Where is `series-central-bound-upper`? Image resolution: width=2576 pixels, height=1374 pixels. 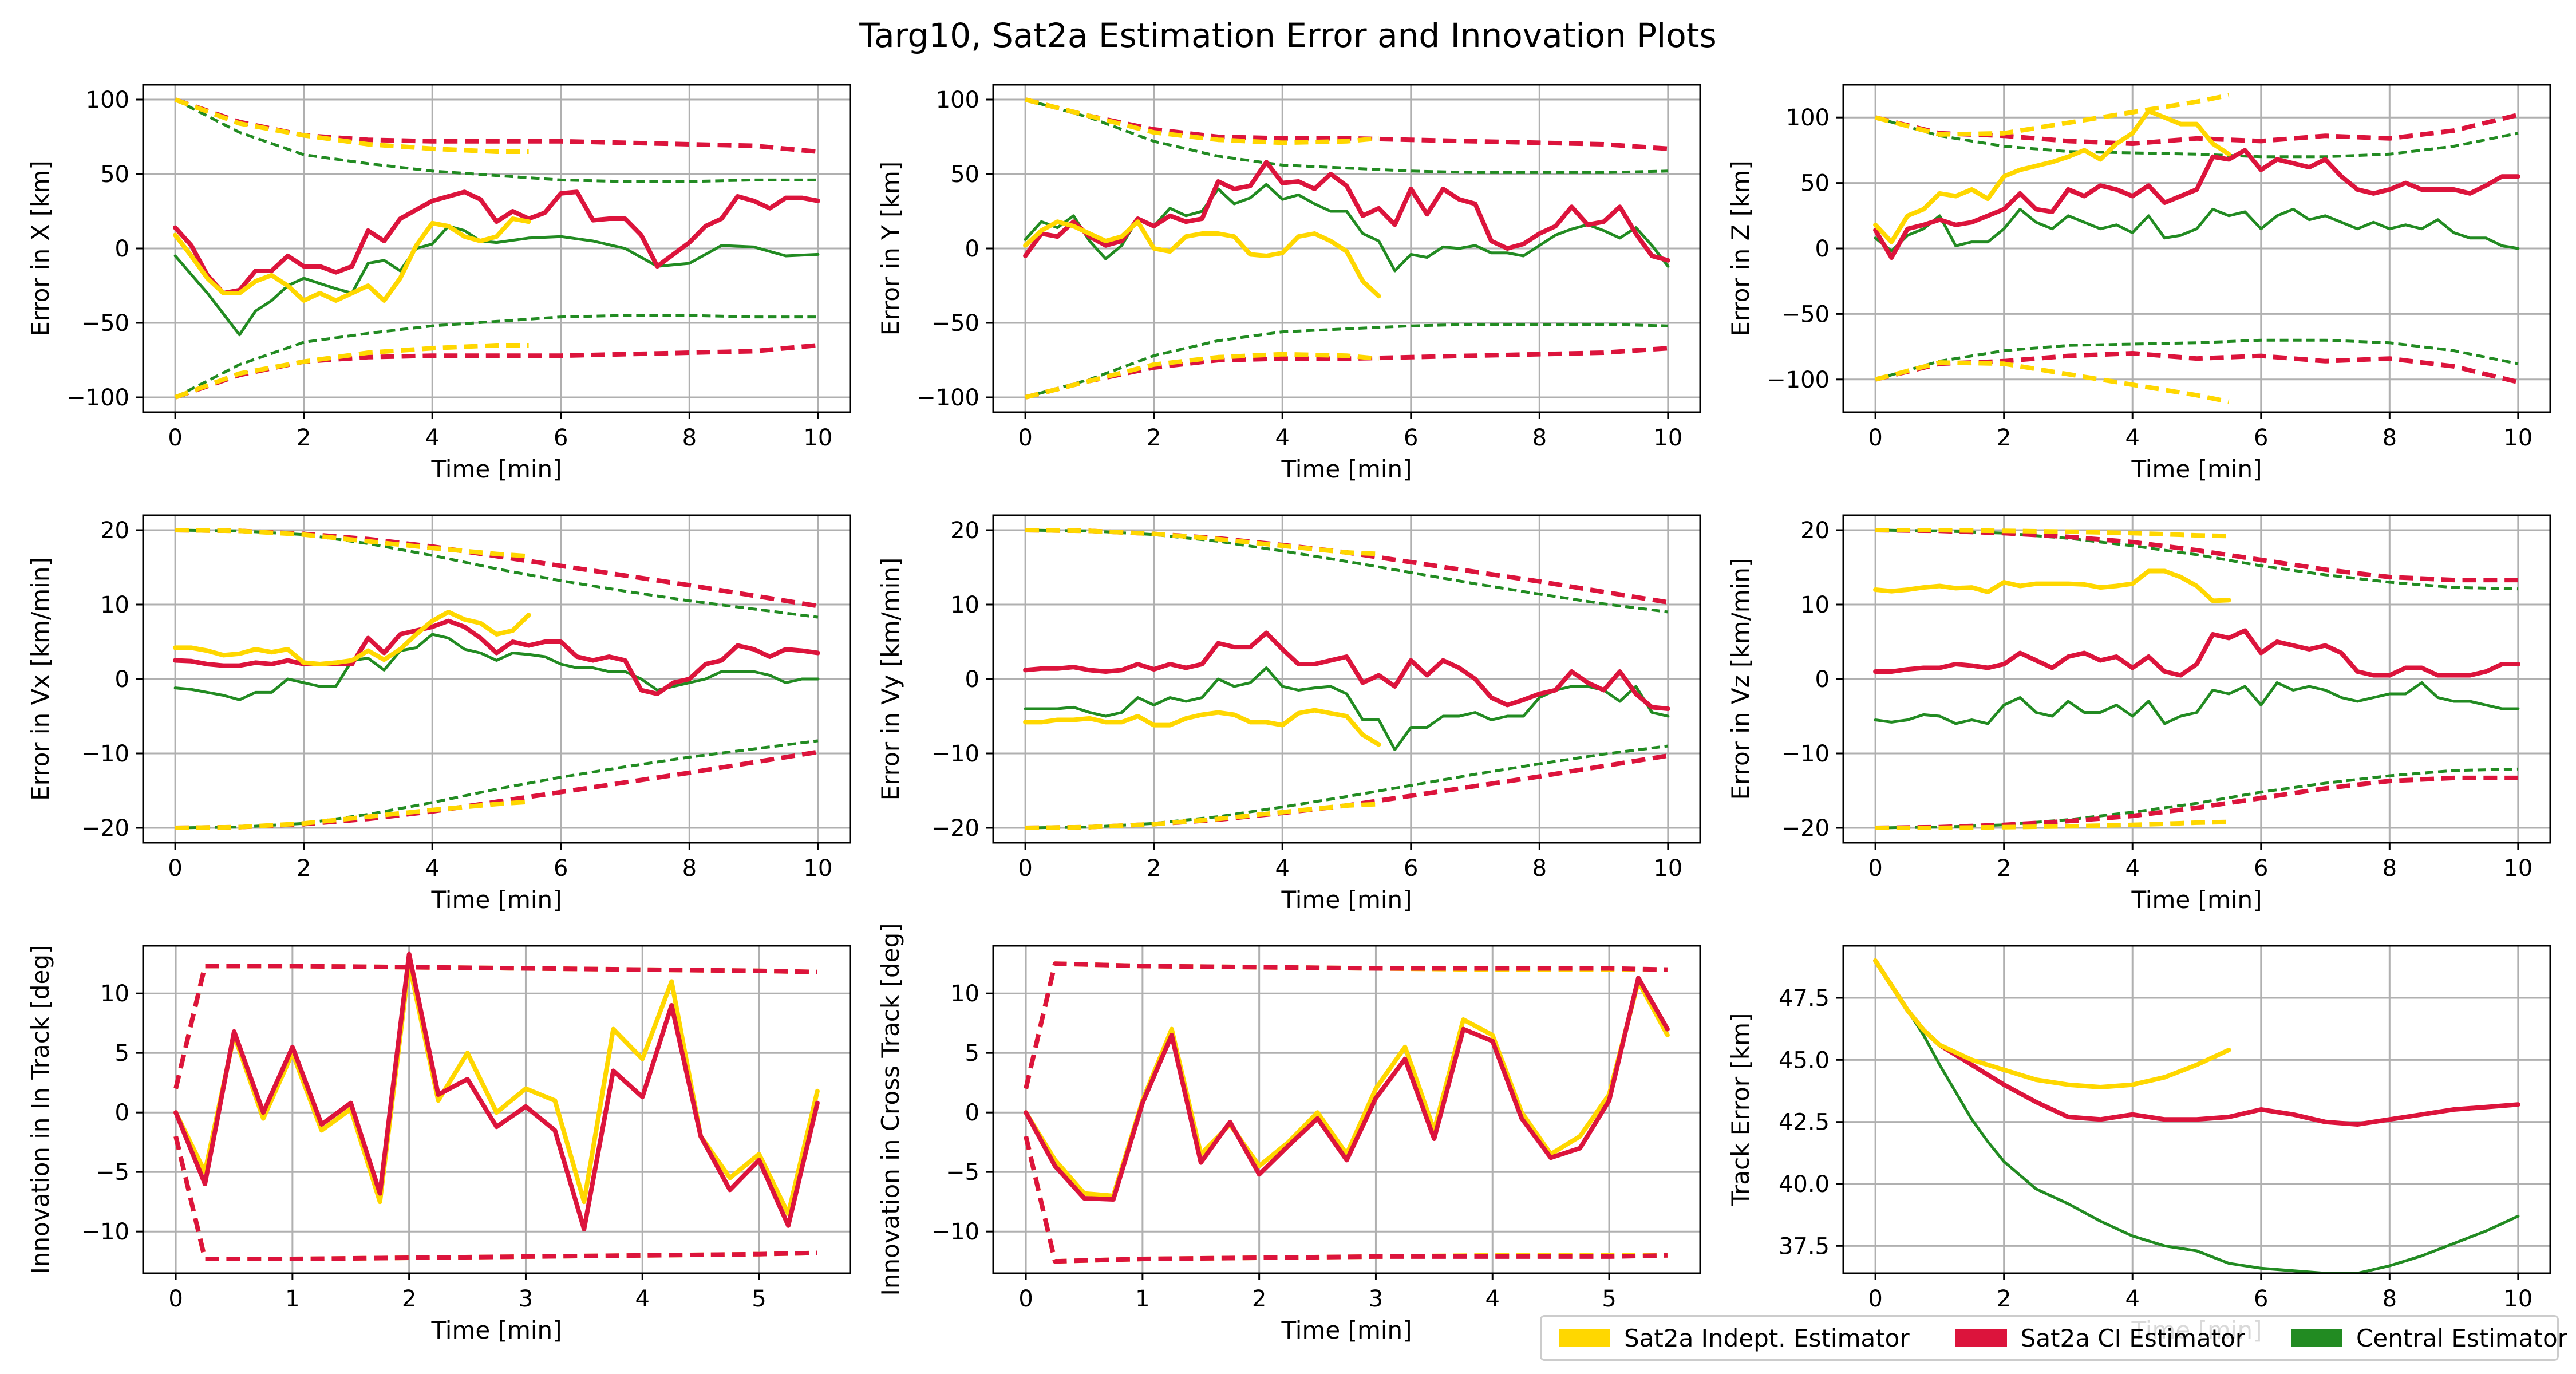
series-central-bound-upper is located at coordinates (1347, 571).